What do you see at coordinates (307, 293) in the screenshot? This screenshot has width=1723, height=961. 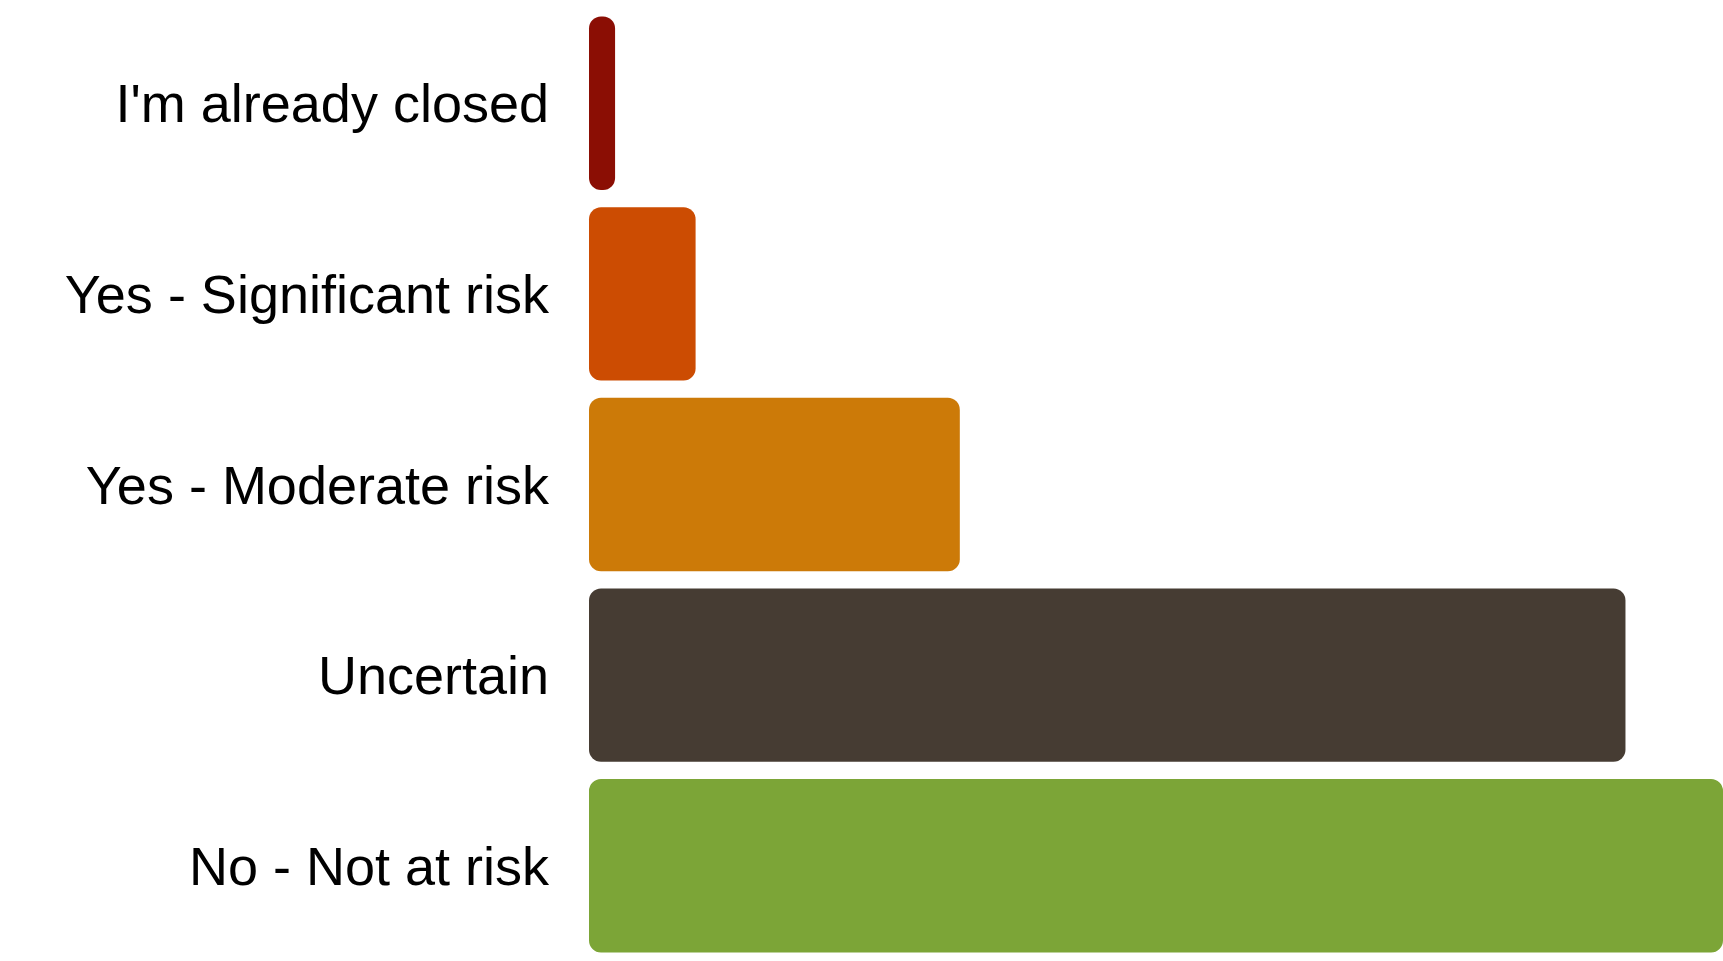 I see `y-tick-label: Yes - Significant risk` at bounding box center [307, 293].